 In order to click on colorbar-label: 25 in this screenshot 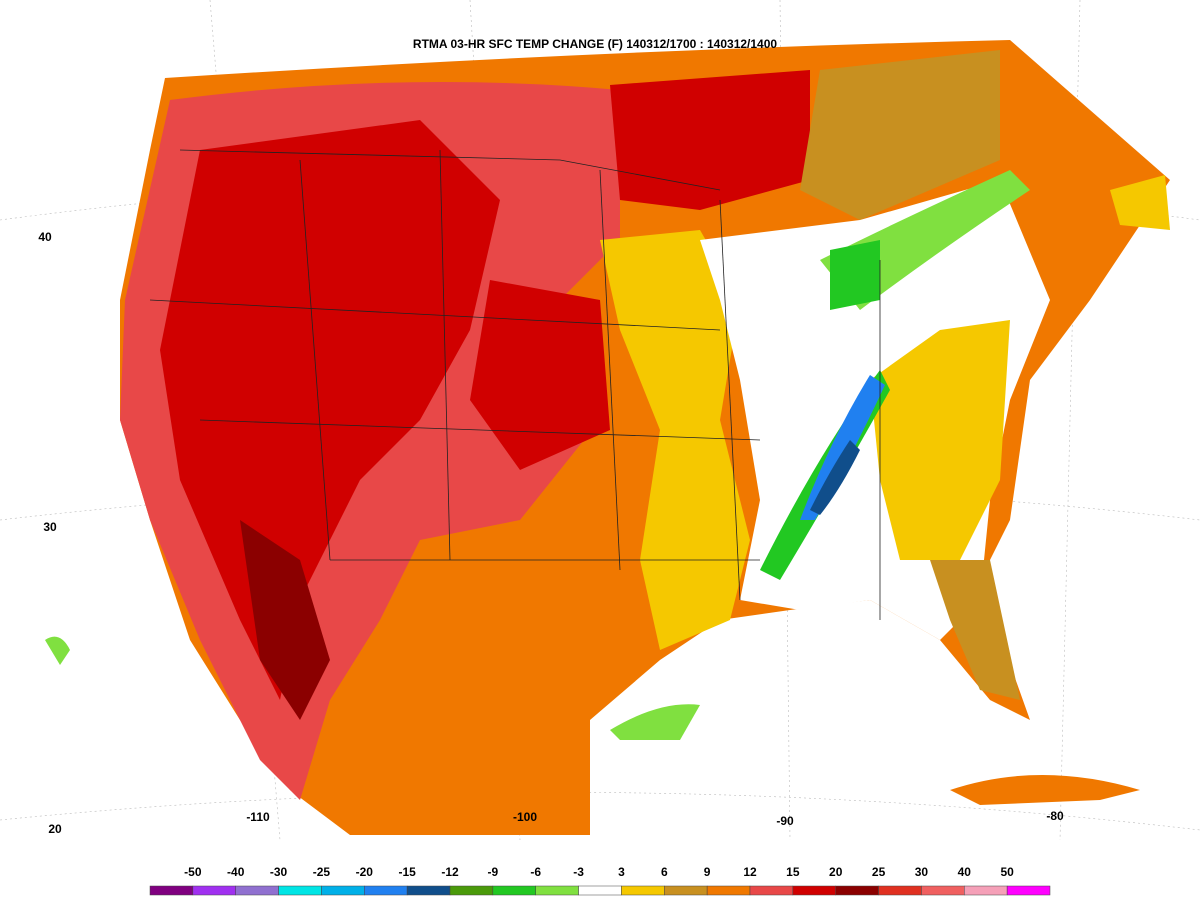, I will do `click(879, 872)`.